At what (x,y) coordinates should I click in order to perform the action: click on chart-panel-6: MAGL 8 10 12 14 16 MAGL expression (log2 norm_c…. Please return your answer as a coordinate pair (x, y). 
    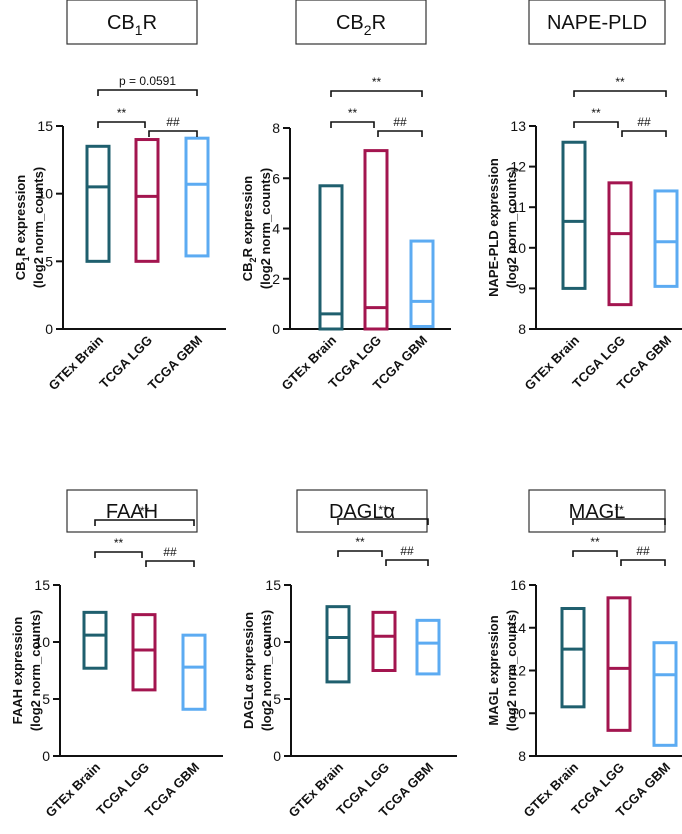
    Looking at the image, I should click on (584, 654).